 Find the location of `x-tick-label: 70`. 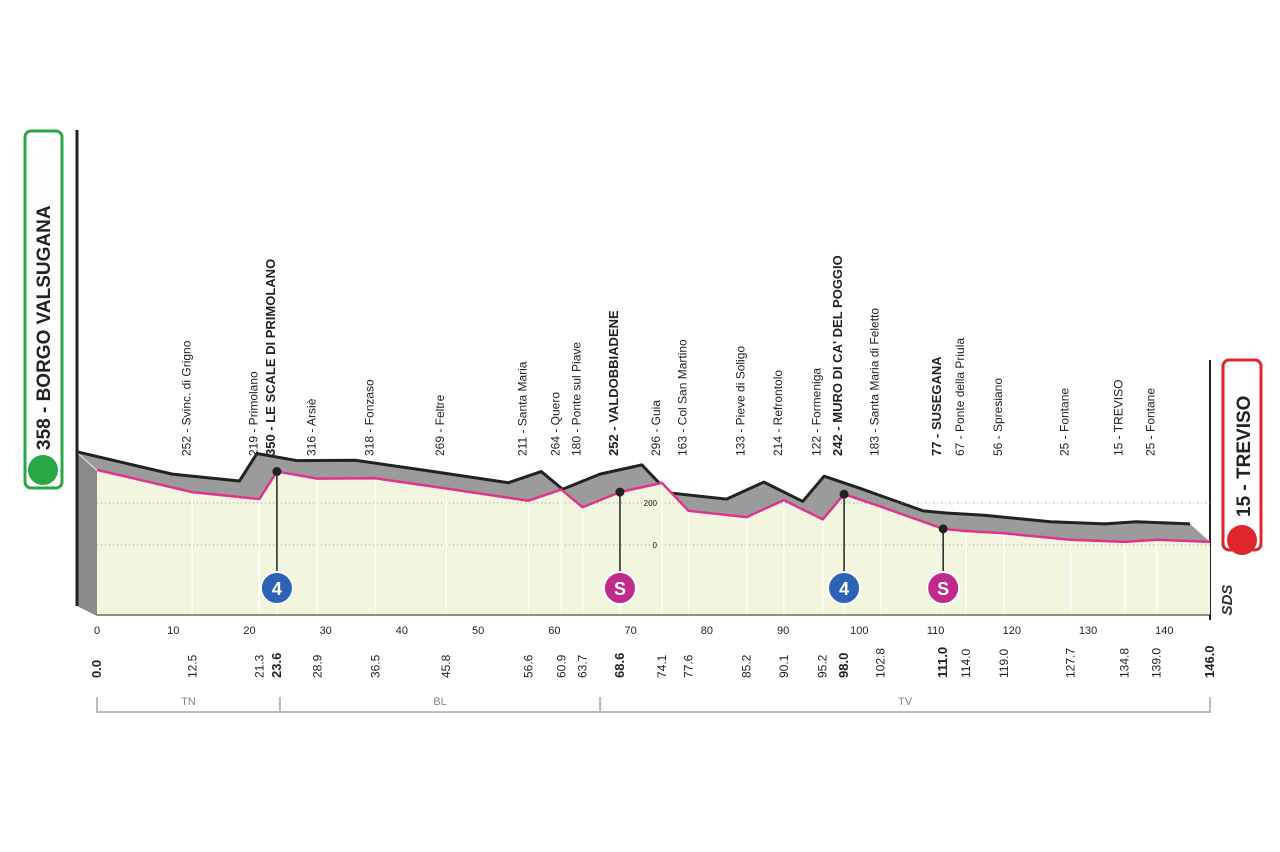

x-tick-label: 70 is located at coordinates (631, 631).